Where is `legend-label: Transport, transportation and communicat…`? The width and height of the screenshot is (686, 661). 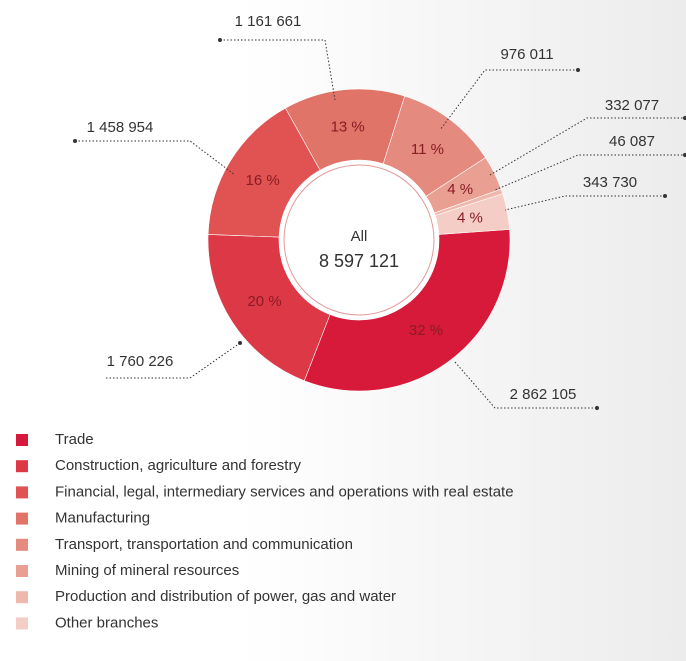
legend-label: Transport, transportation and communicat… is located at coordinates (204, 544).